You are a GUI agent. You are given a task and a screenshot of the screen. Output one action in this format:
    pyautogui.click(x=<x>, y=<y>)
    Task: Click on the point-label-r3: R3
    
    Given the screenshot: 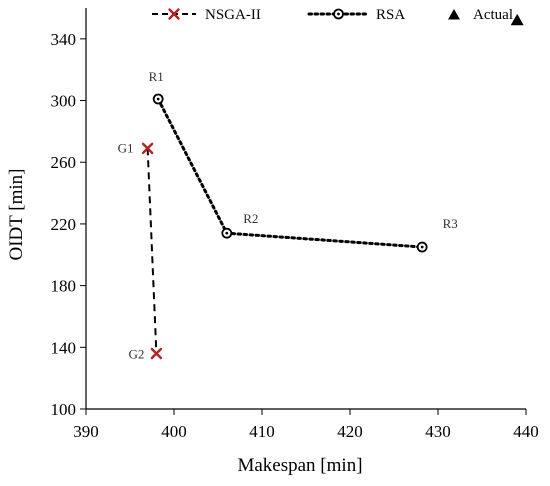 What is the action you would take?
    pyautogui.click(x=450, y=223)
    